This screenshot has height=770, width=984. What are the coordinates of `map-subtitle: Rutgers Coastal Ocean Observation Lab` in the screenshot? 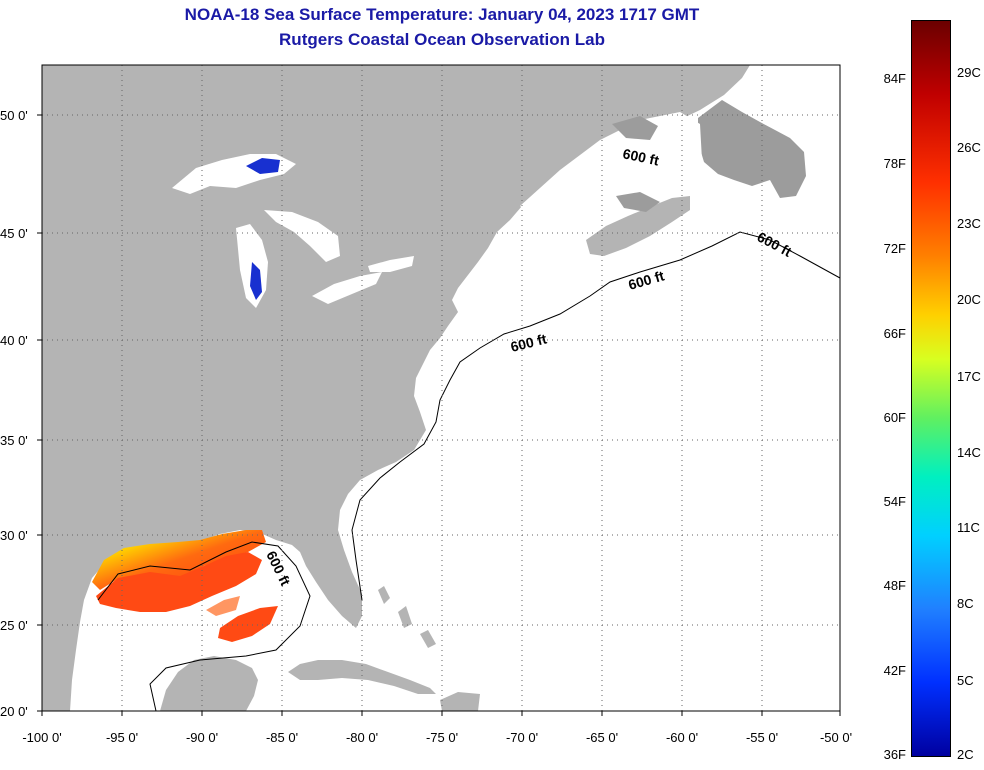 It's located at (442, 39).